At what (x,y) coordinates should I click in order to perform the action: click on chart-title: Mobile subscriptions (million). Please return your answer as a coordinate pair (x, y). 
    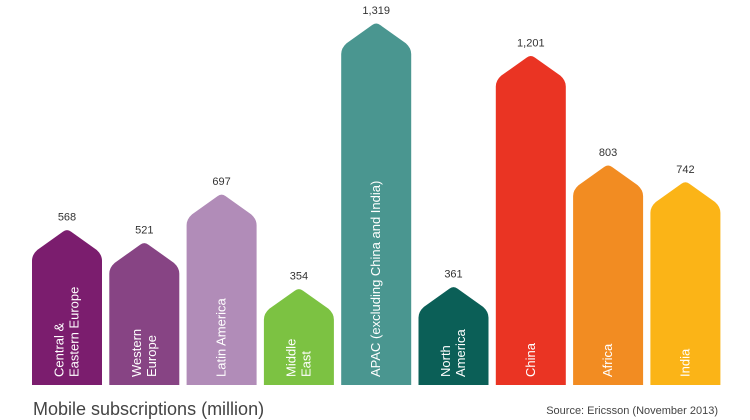
    Looking at the image, I should click on (149, 409).